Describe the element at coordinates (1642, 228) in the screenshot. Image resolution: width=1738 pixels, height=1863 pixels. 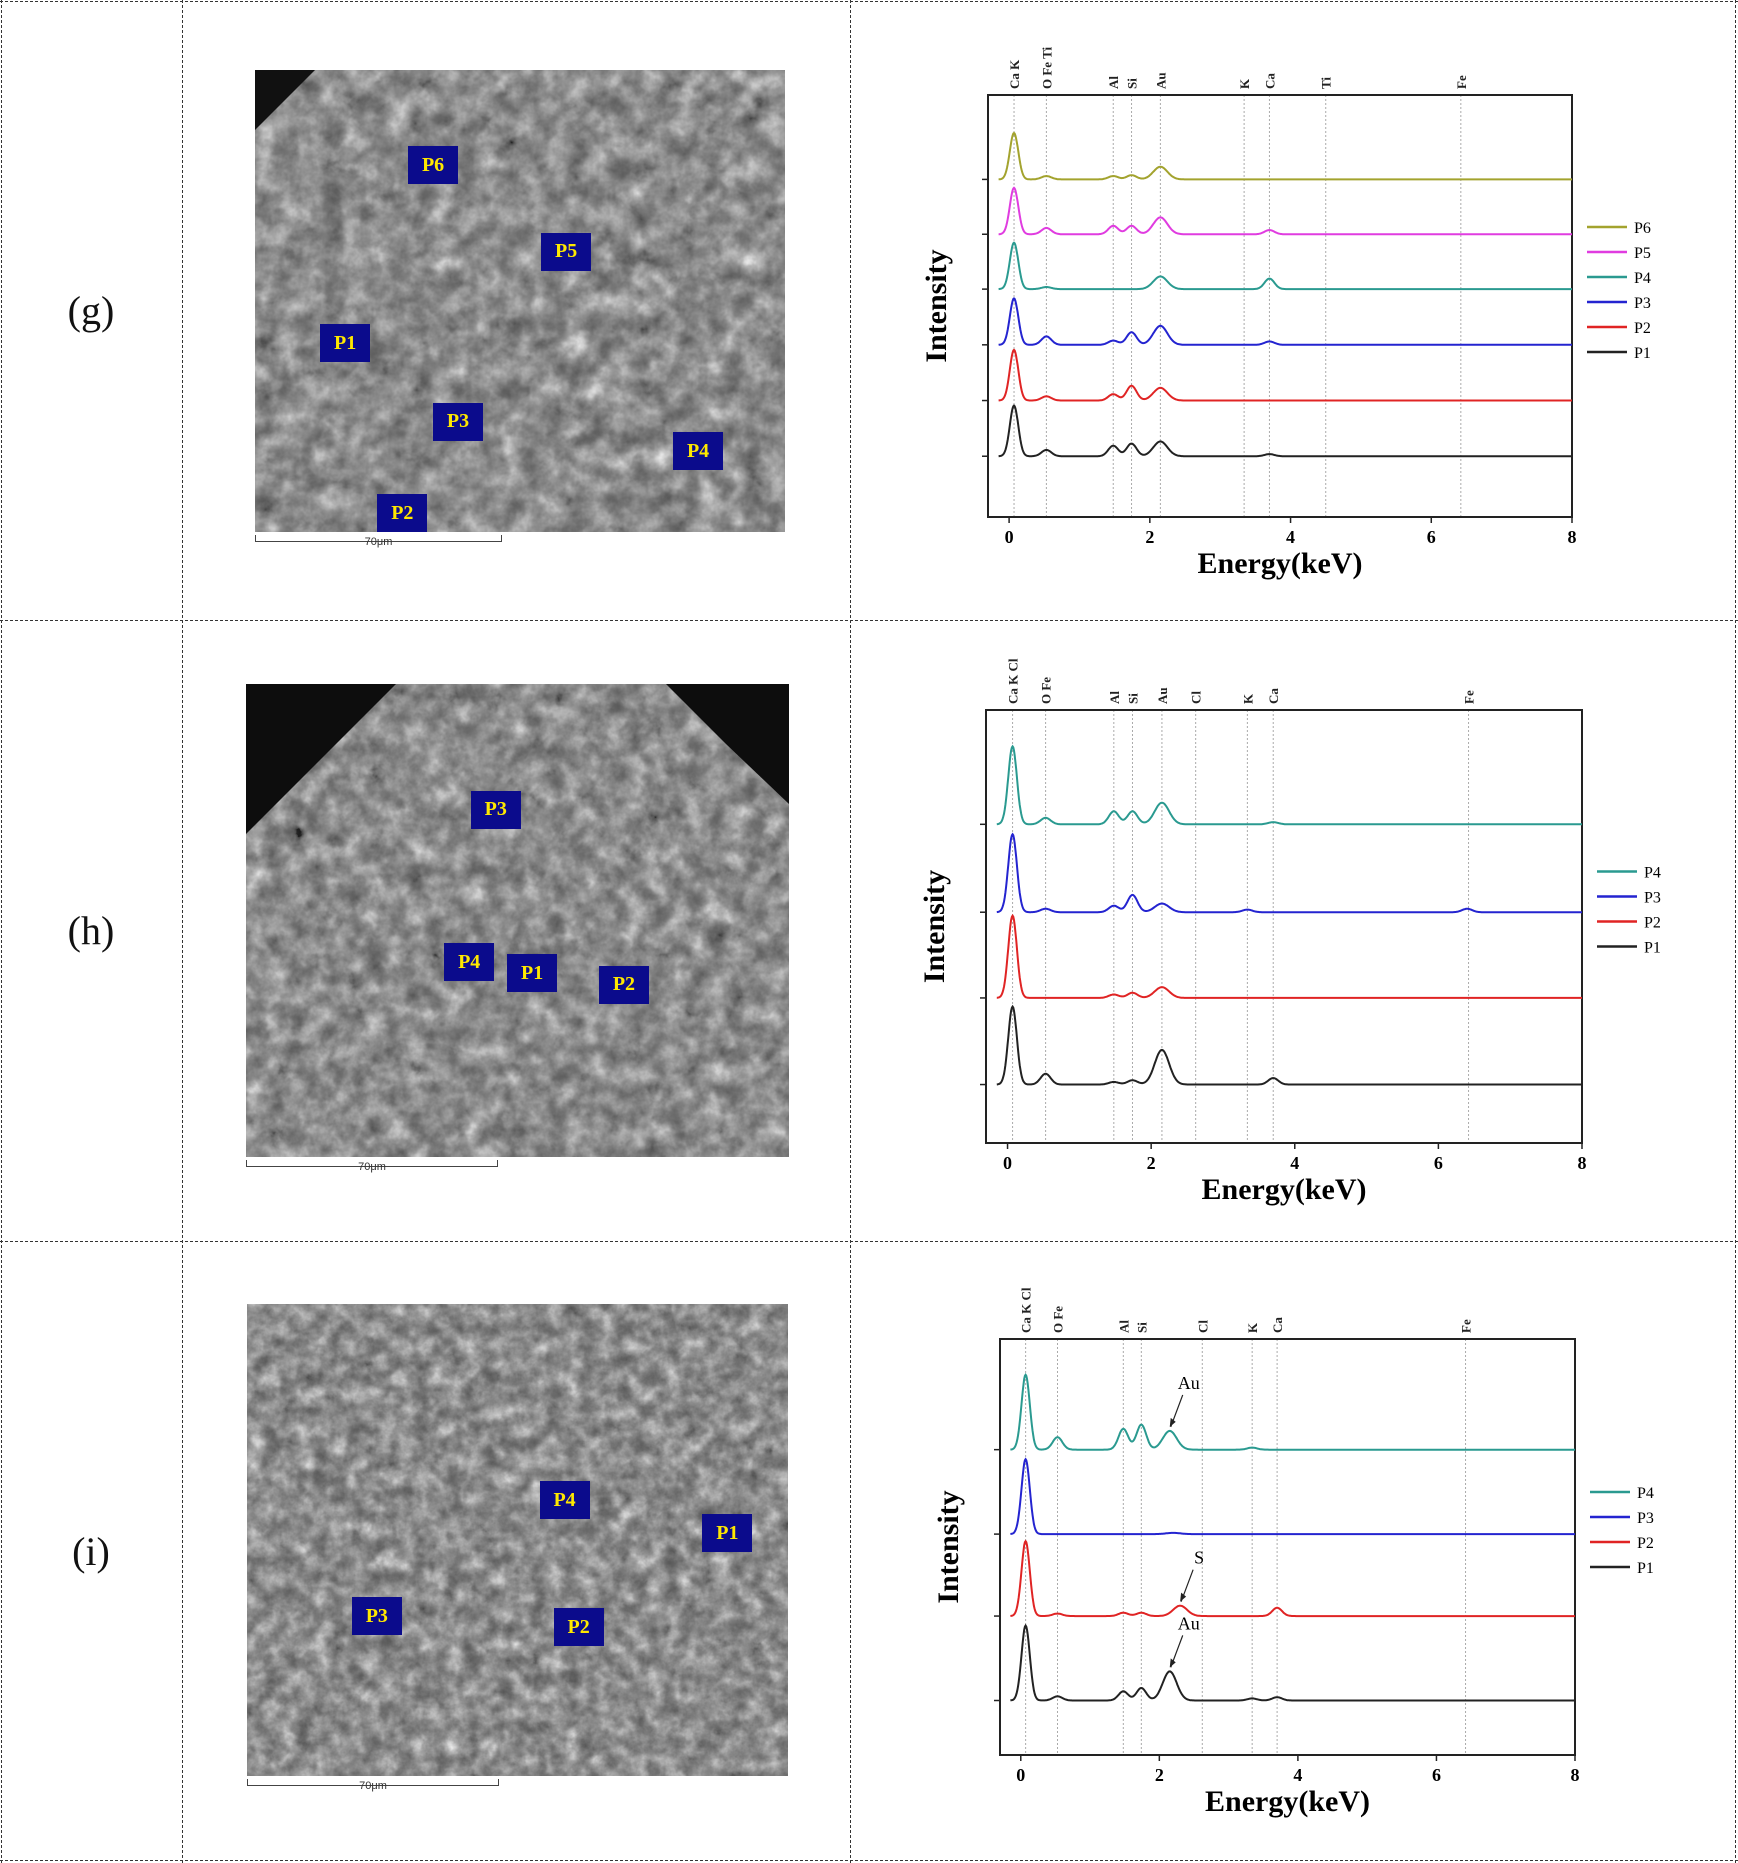
I see `legend-label: P6` at that location.